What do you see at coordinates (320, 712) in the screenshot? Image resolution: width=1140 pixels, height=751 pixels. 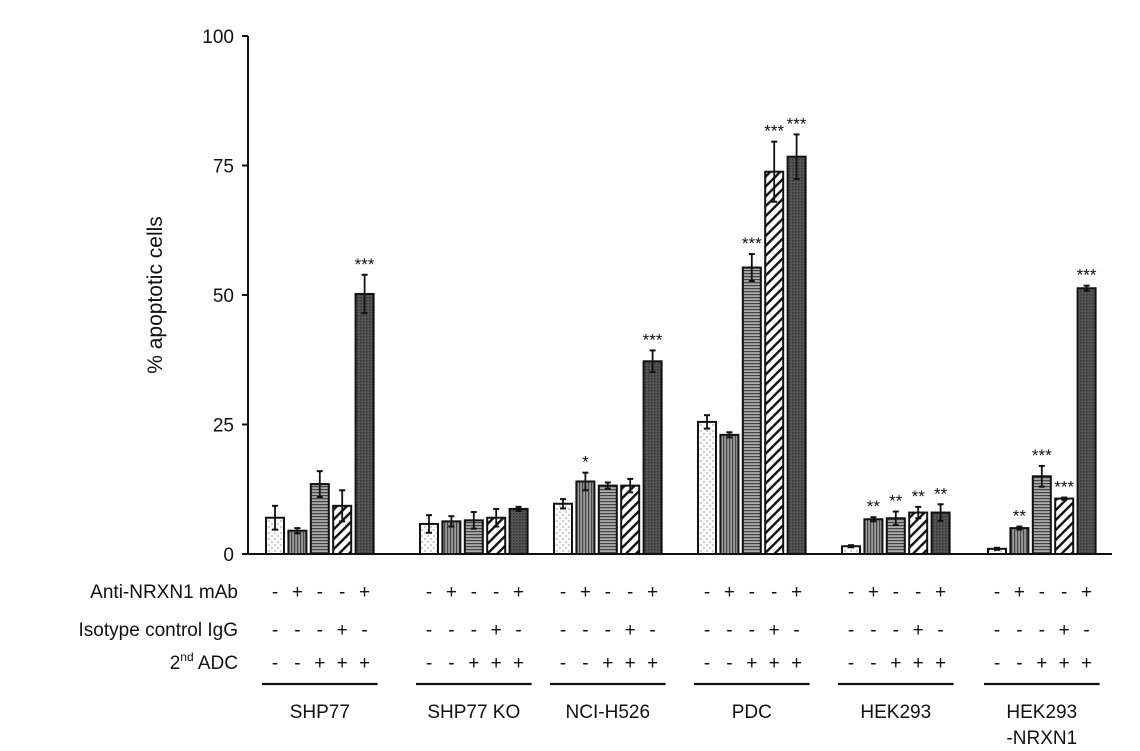 I see `x-category-label: SHP77` at bounding box center [320, 712].